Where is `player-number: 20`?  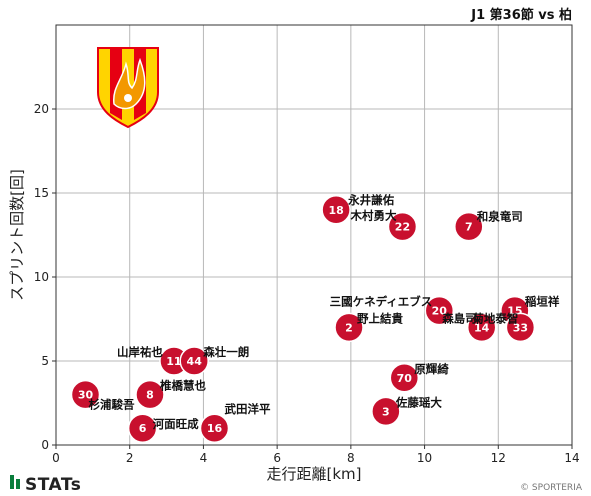 player-number: 20 is located at coordinates (440, 311).